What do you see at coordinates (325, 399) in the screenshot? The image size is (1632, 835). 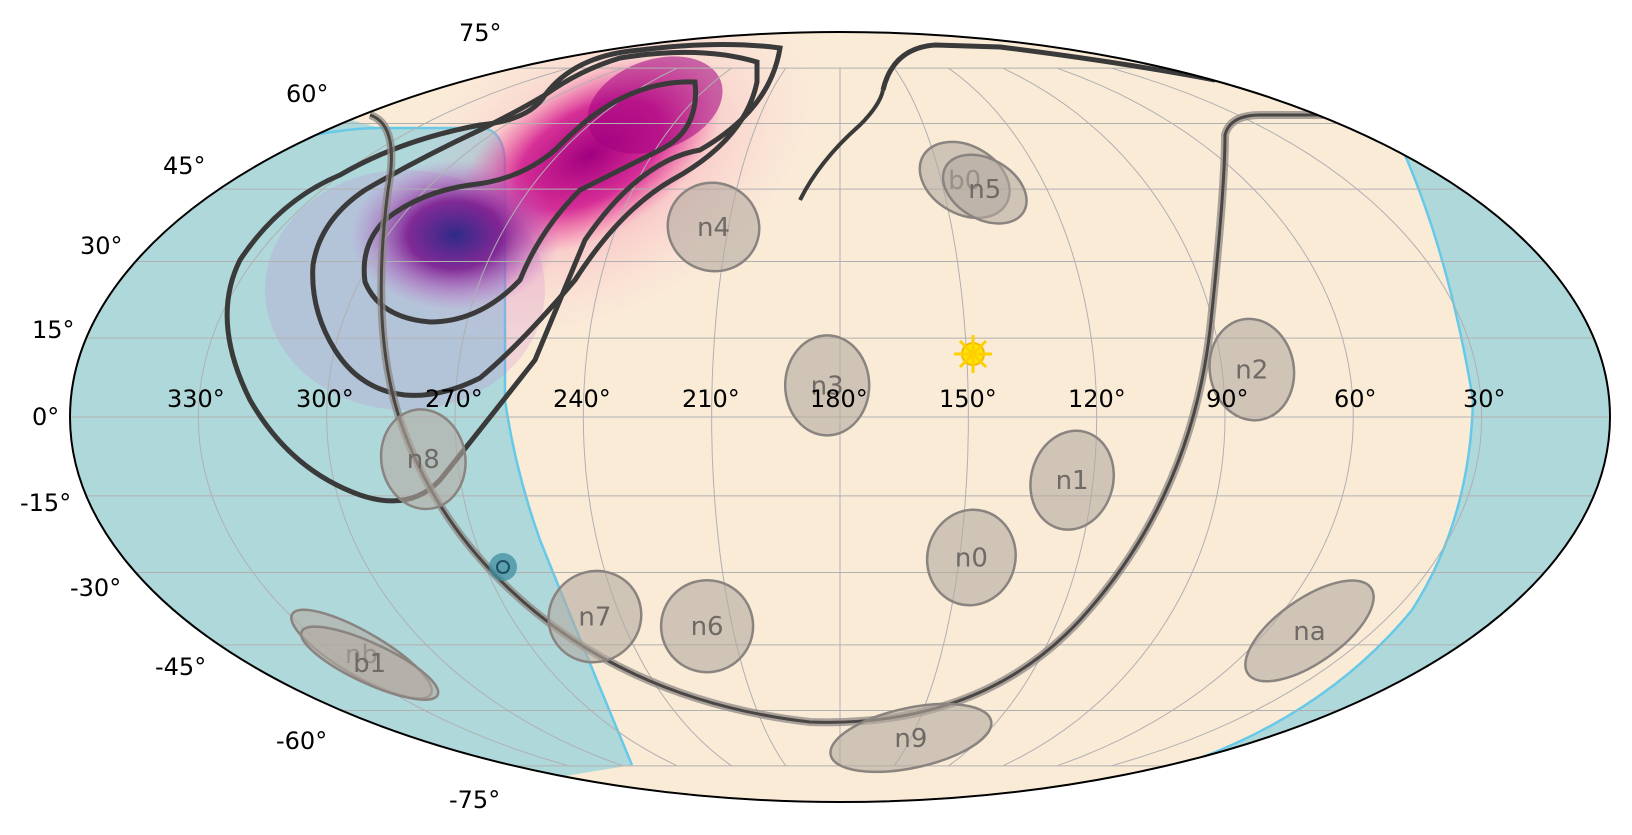 I see `lon-label-300: 300°` at bounding box center [325, 399].